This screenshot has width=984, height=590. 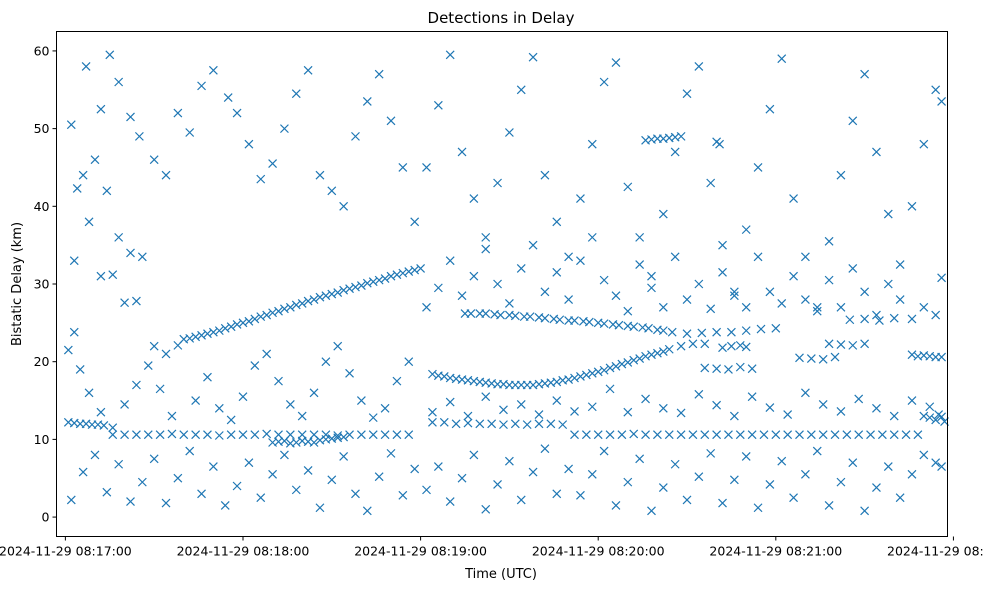 I want to click on y-tick-label: 50, so click(x=42, y=128).